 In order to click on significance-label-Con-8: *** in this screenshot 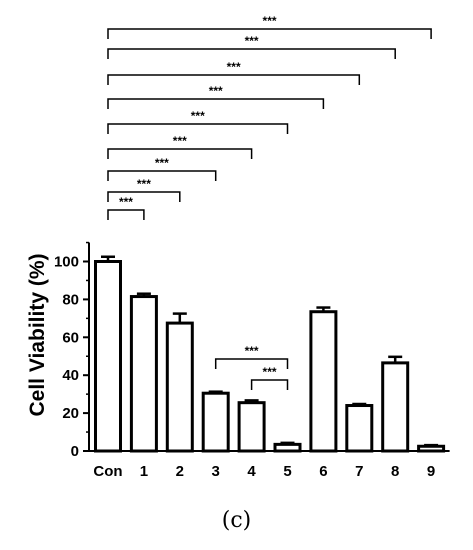, I will do `click(252, 41)`.